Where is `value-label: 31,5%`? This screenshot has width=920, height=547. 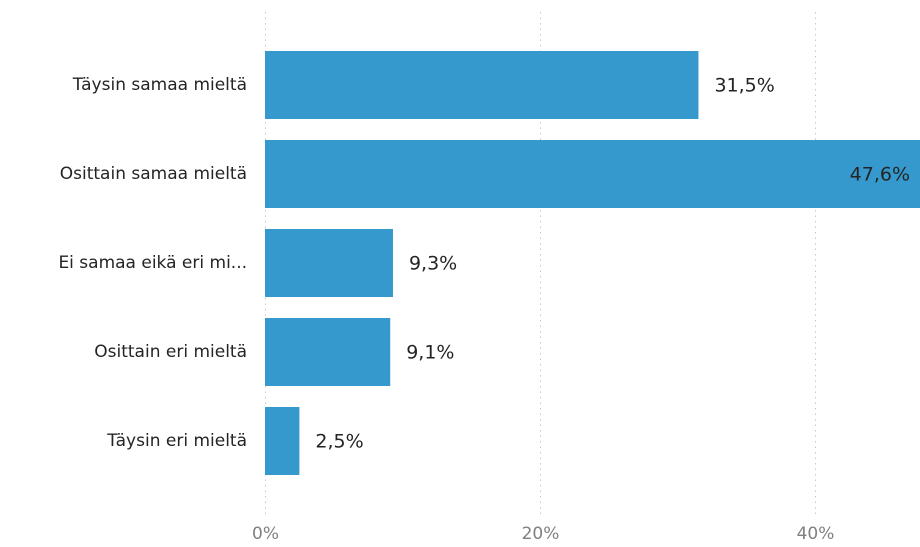
value-label: 31,5% is located at coordinates (744, 86).